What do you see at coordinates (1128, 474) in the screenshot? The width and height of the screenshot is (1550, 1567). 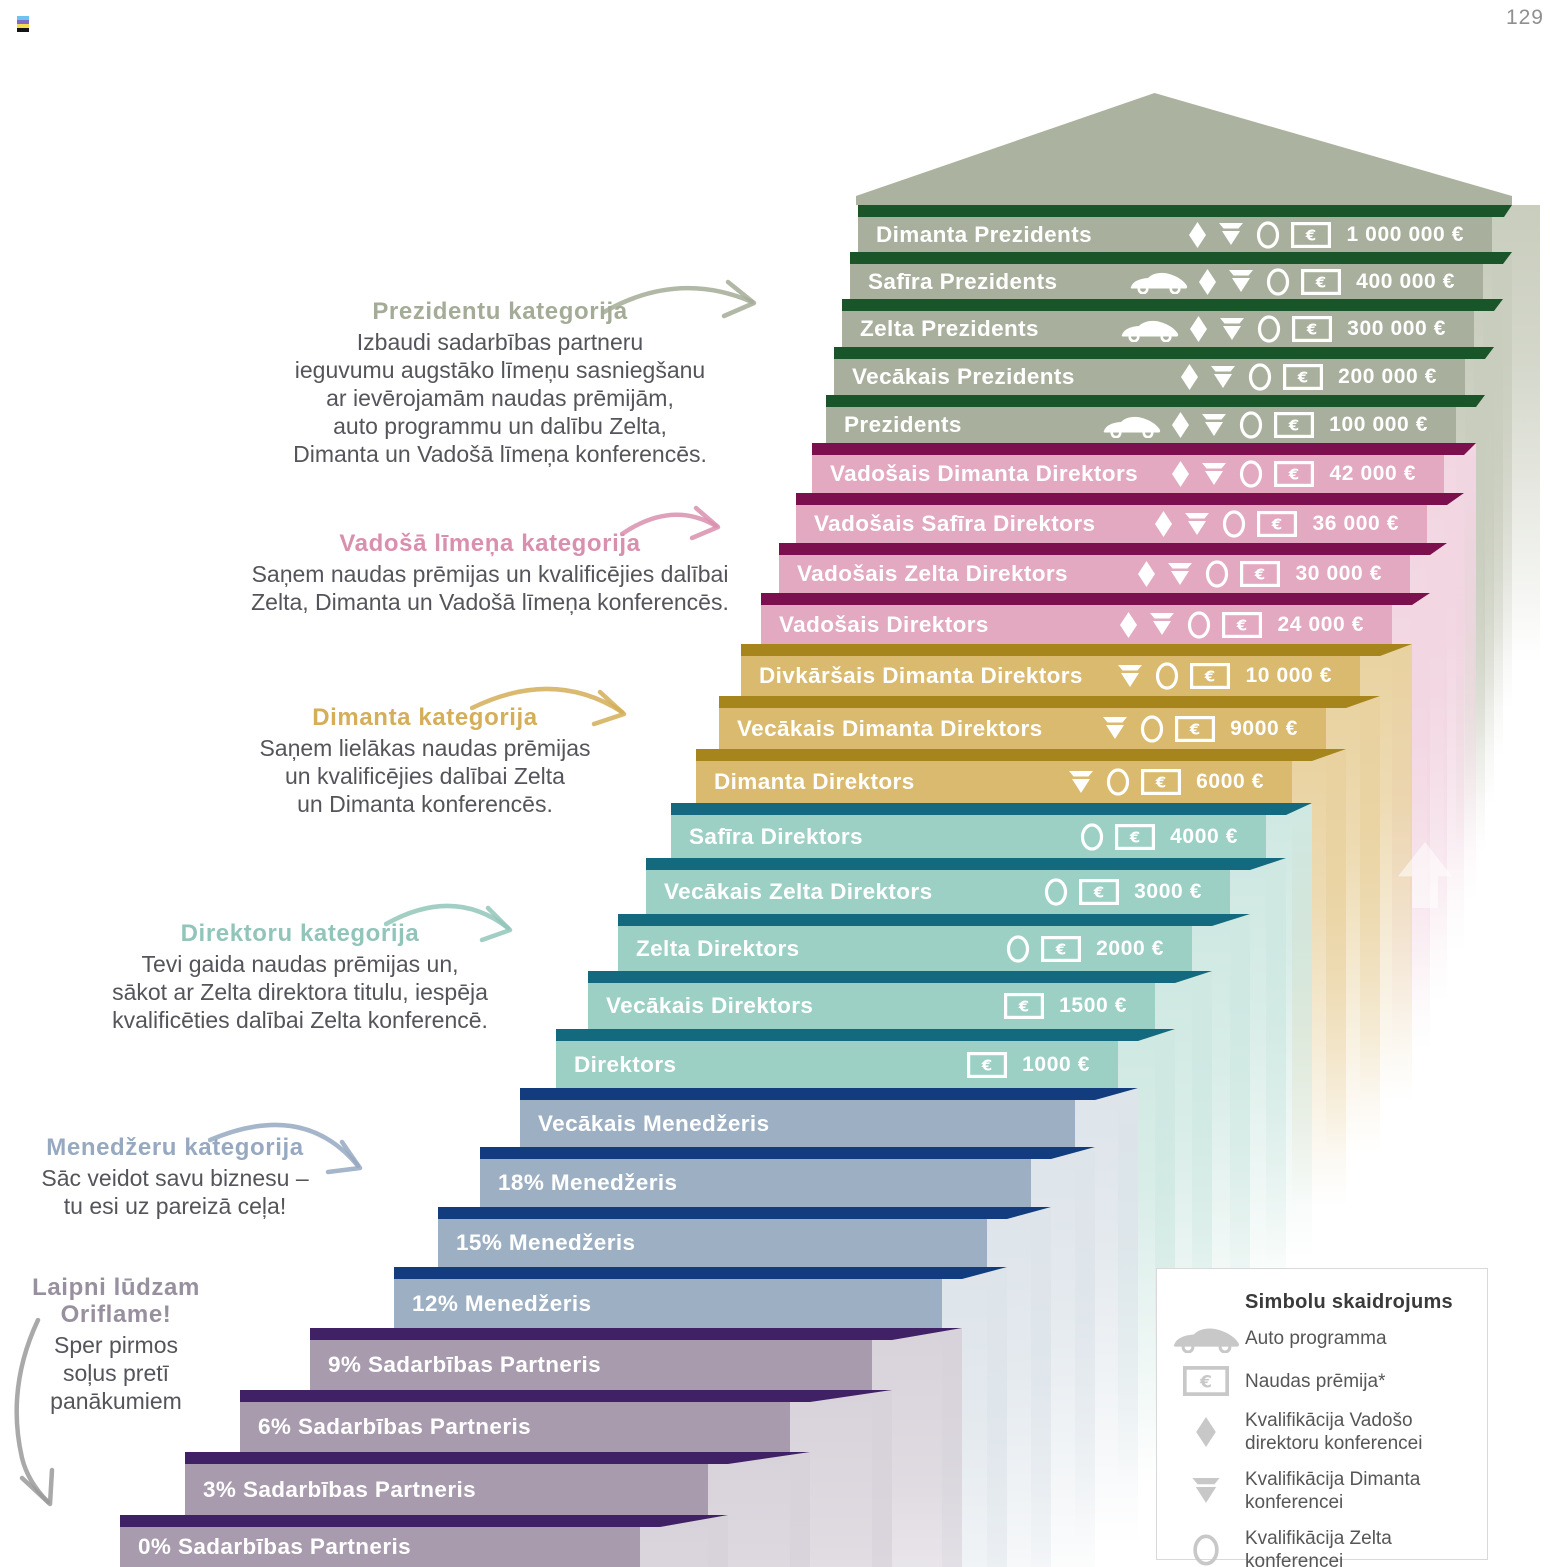 I see `step-vado-ais-dimanta-direktors: Vadošais Dimanta Direktors €42 000 €` at bounding box center [1128, 474].